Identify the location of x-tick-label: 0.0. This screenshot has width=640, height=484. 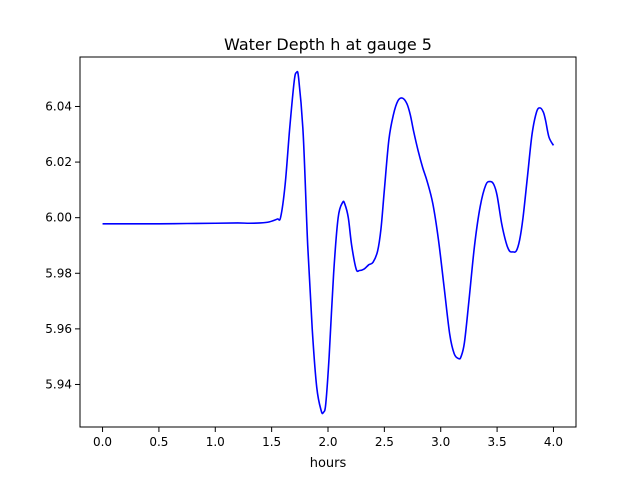
(102, 442).